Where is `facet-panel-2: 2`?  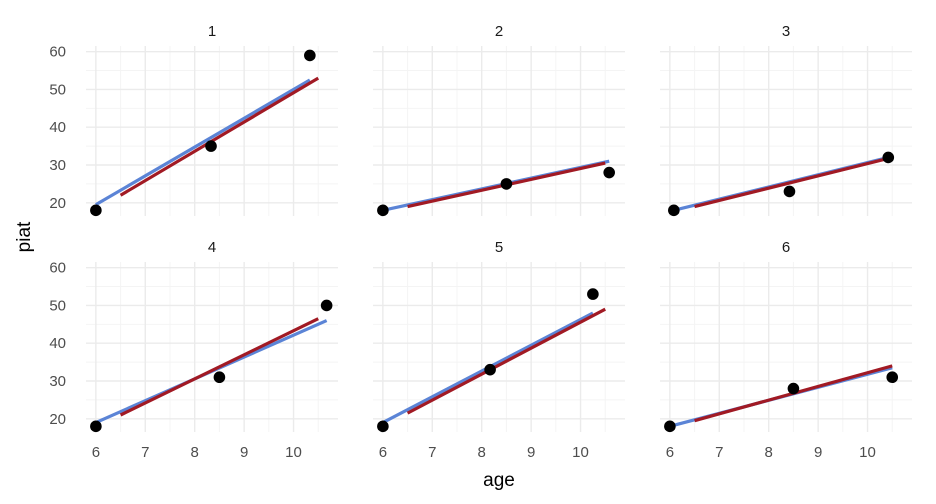 facet-panel-2: 2 is located at coordinates (499, 120).